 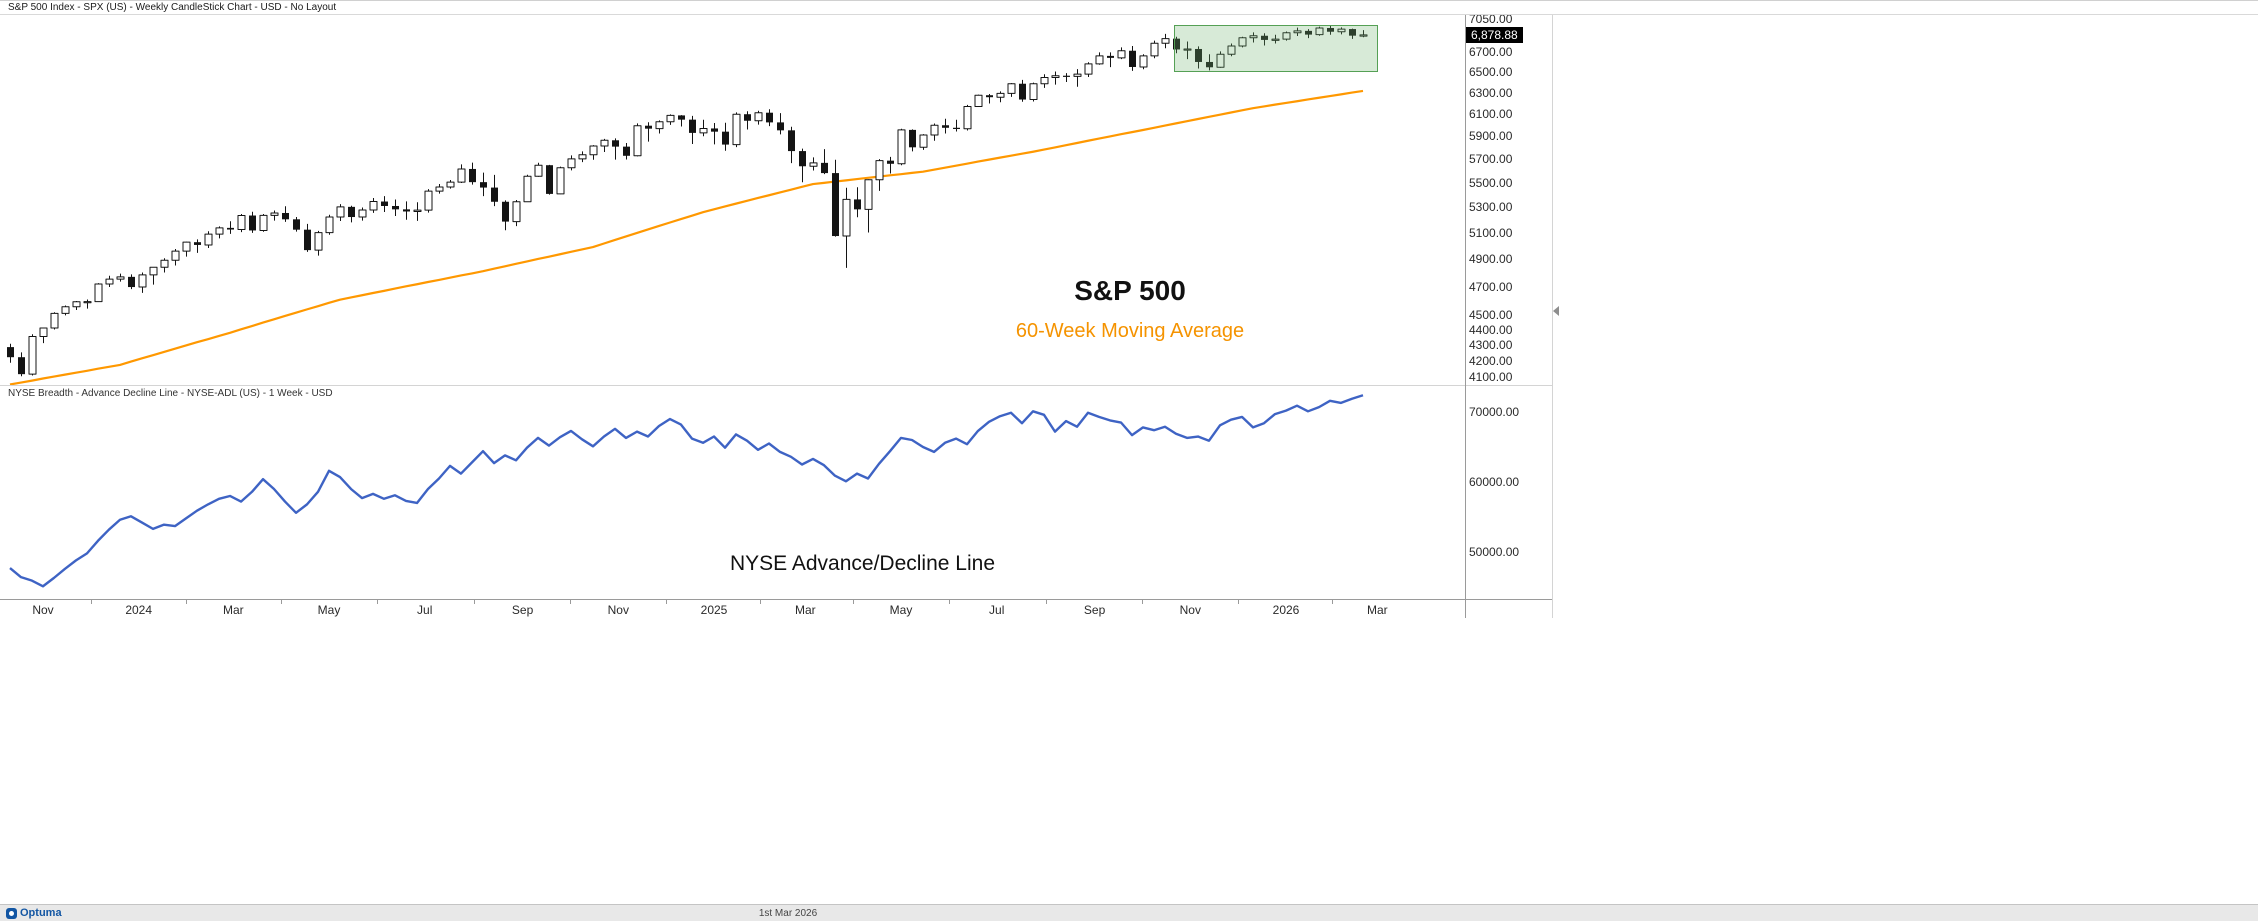 What do you see at coordinates (1494, 481) in the screenshot?
I see `value-axis-label: 60000.00` at bounding box center [1494, 481].